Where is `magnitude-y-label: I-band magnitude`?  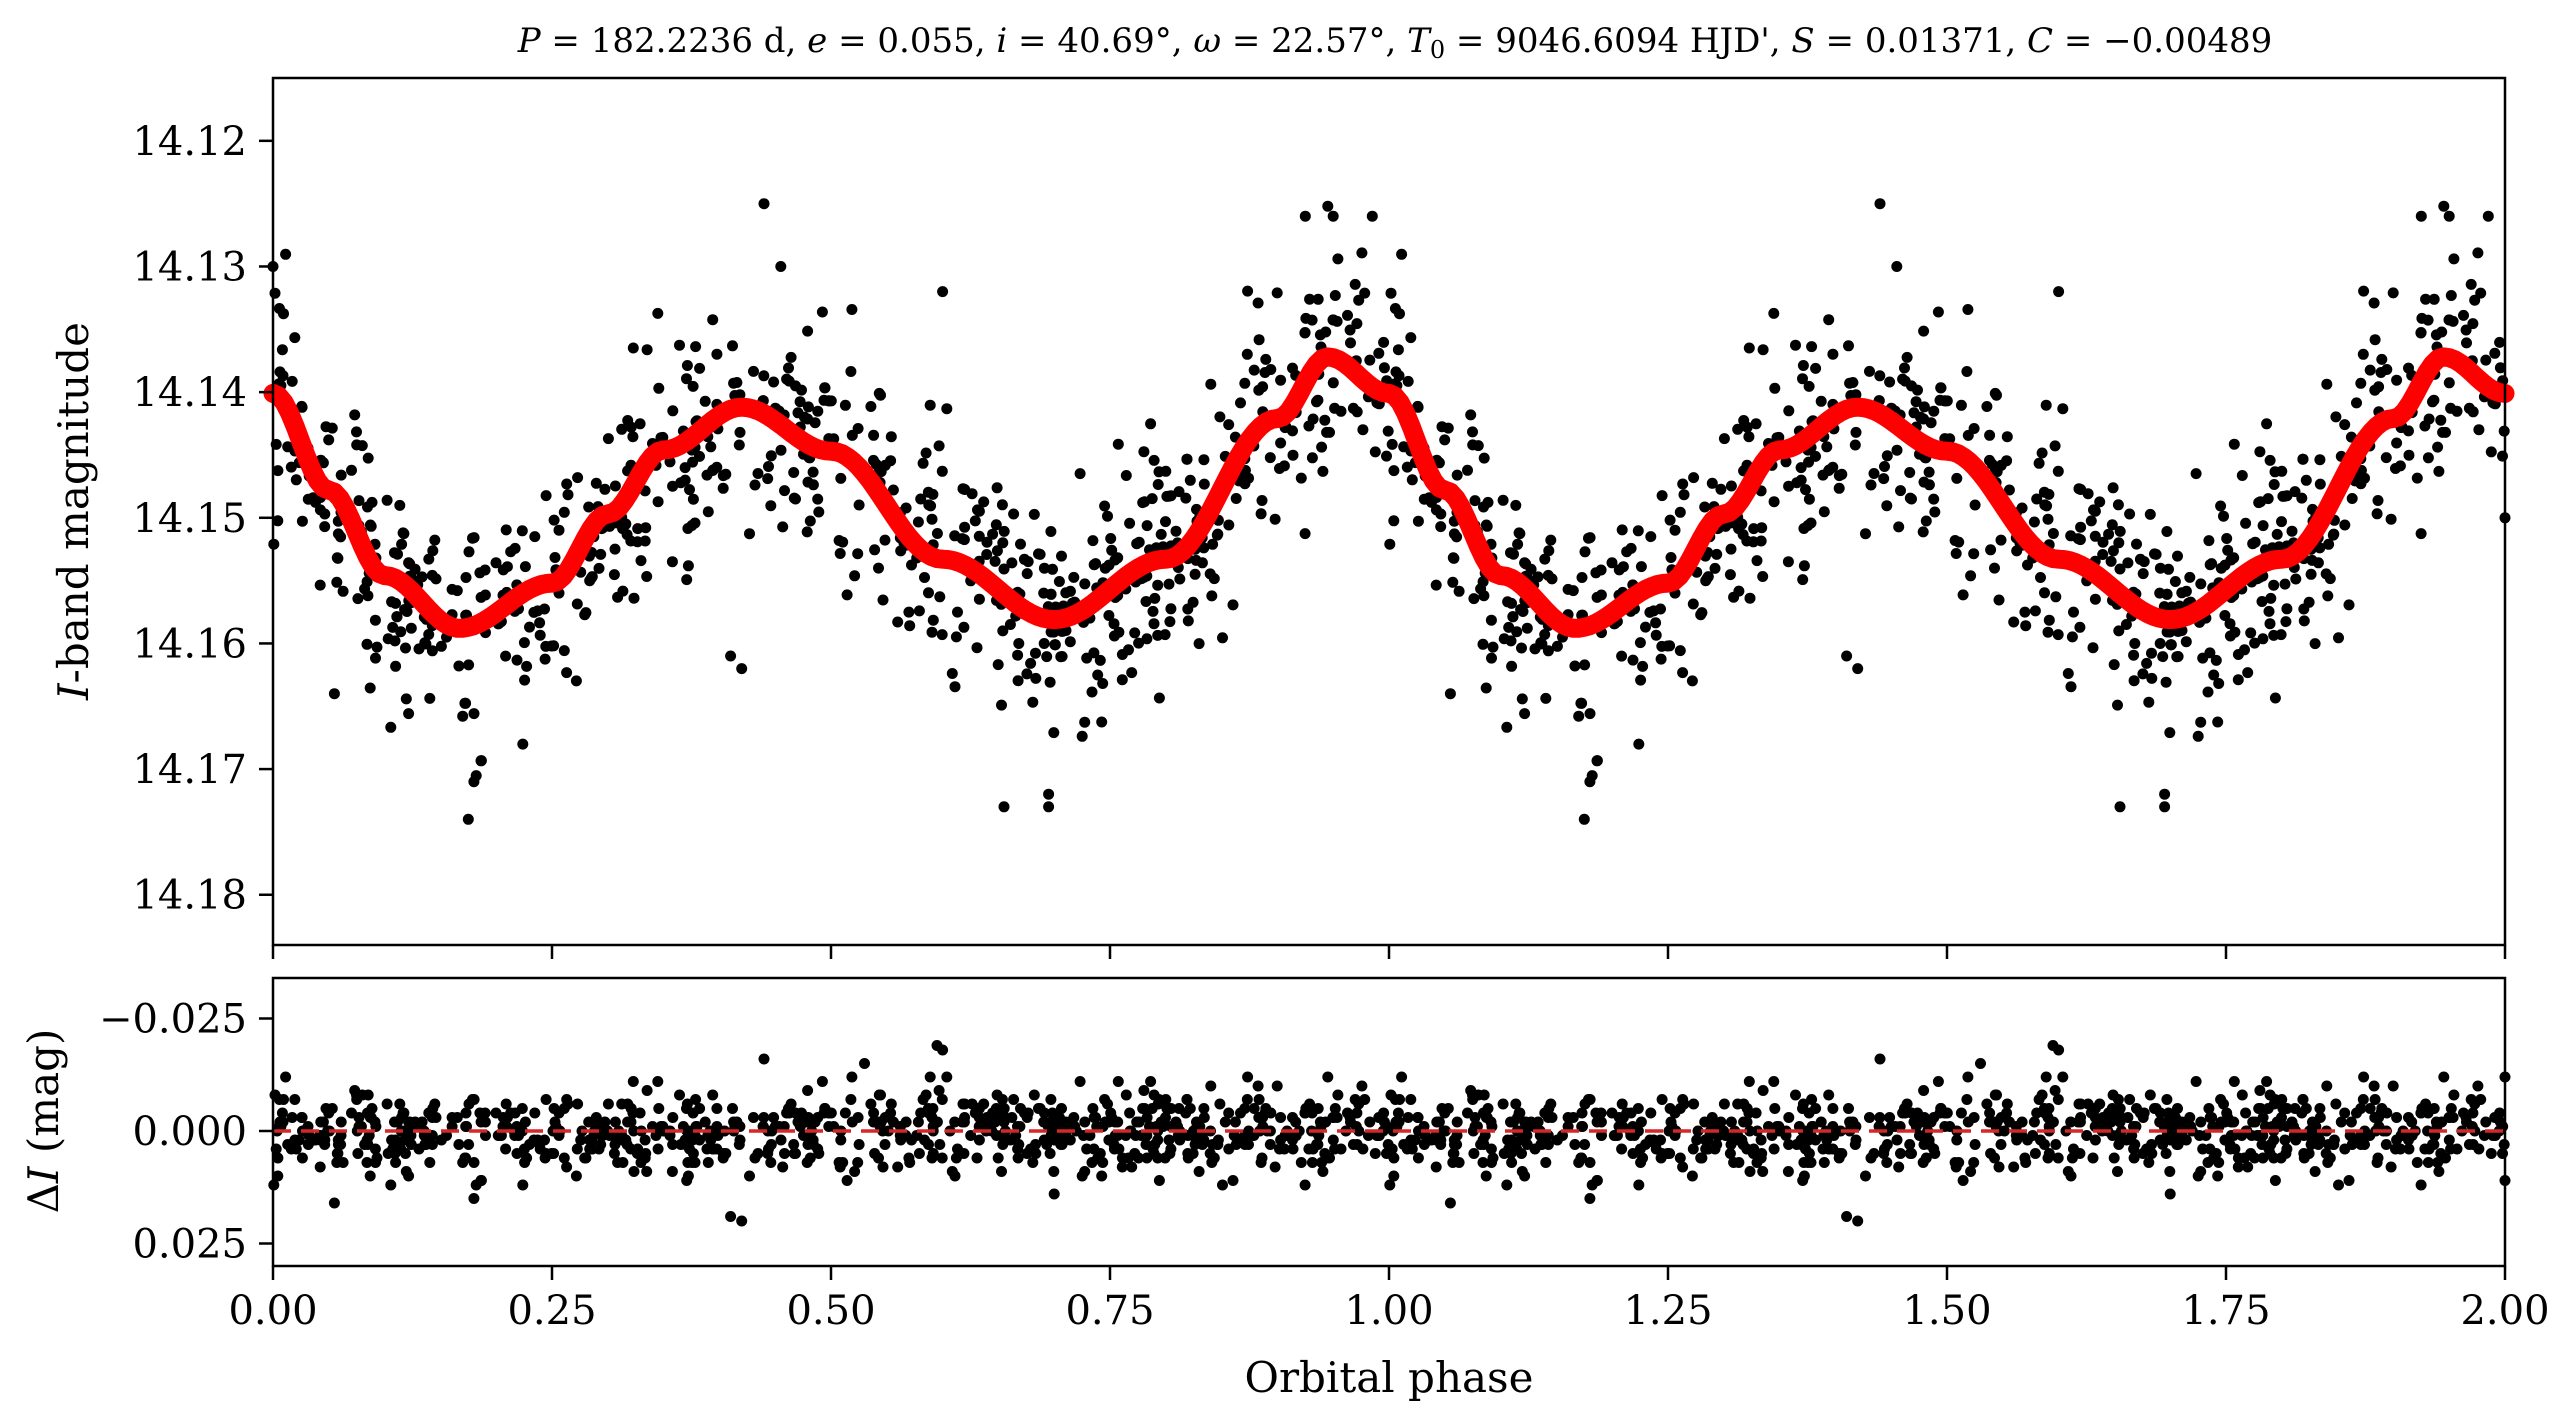 magnitude-y-label: I-band magnitude is located at coordinates (73, 511).